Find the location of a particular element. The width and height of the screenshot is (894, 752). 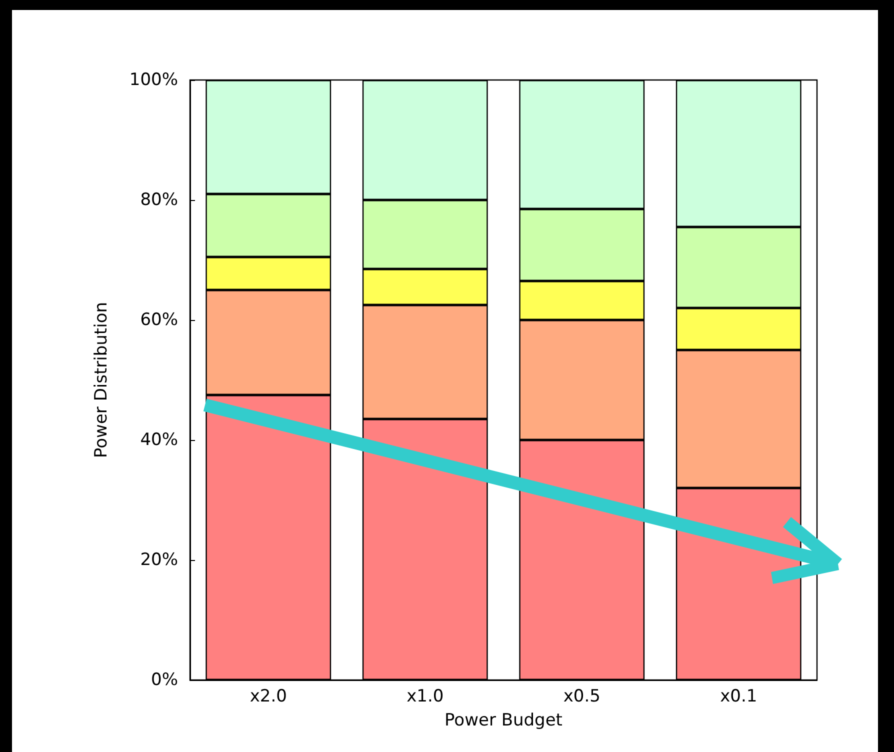

x-axis-title: Power Budget is located at coordinates (503, 720).